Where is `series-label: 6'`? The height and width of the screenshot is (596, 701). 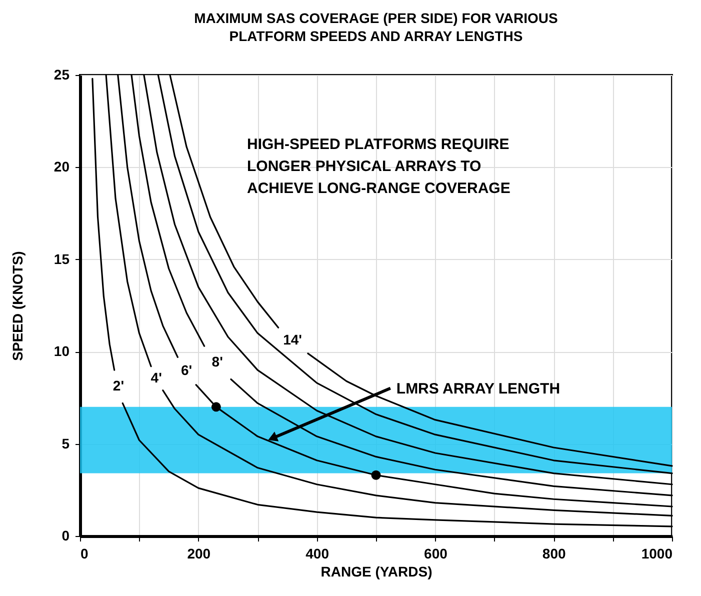 series-label: 6' is located at coordinates (186, 370).